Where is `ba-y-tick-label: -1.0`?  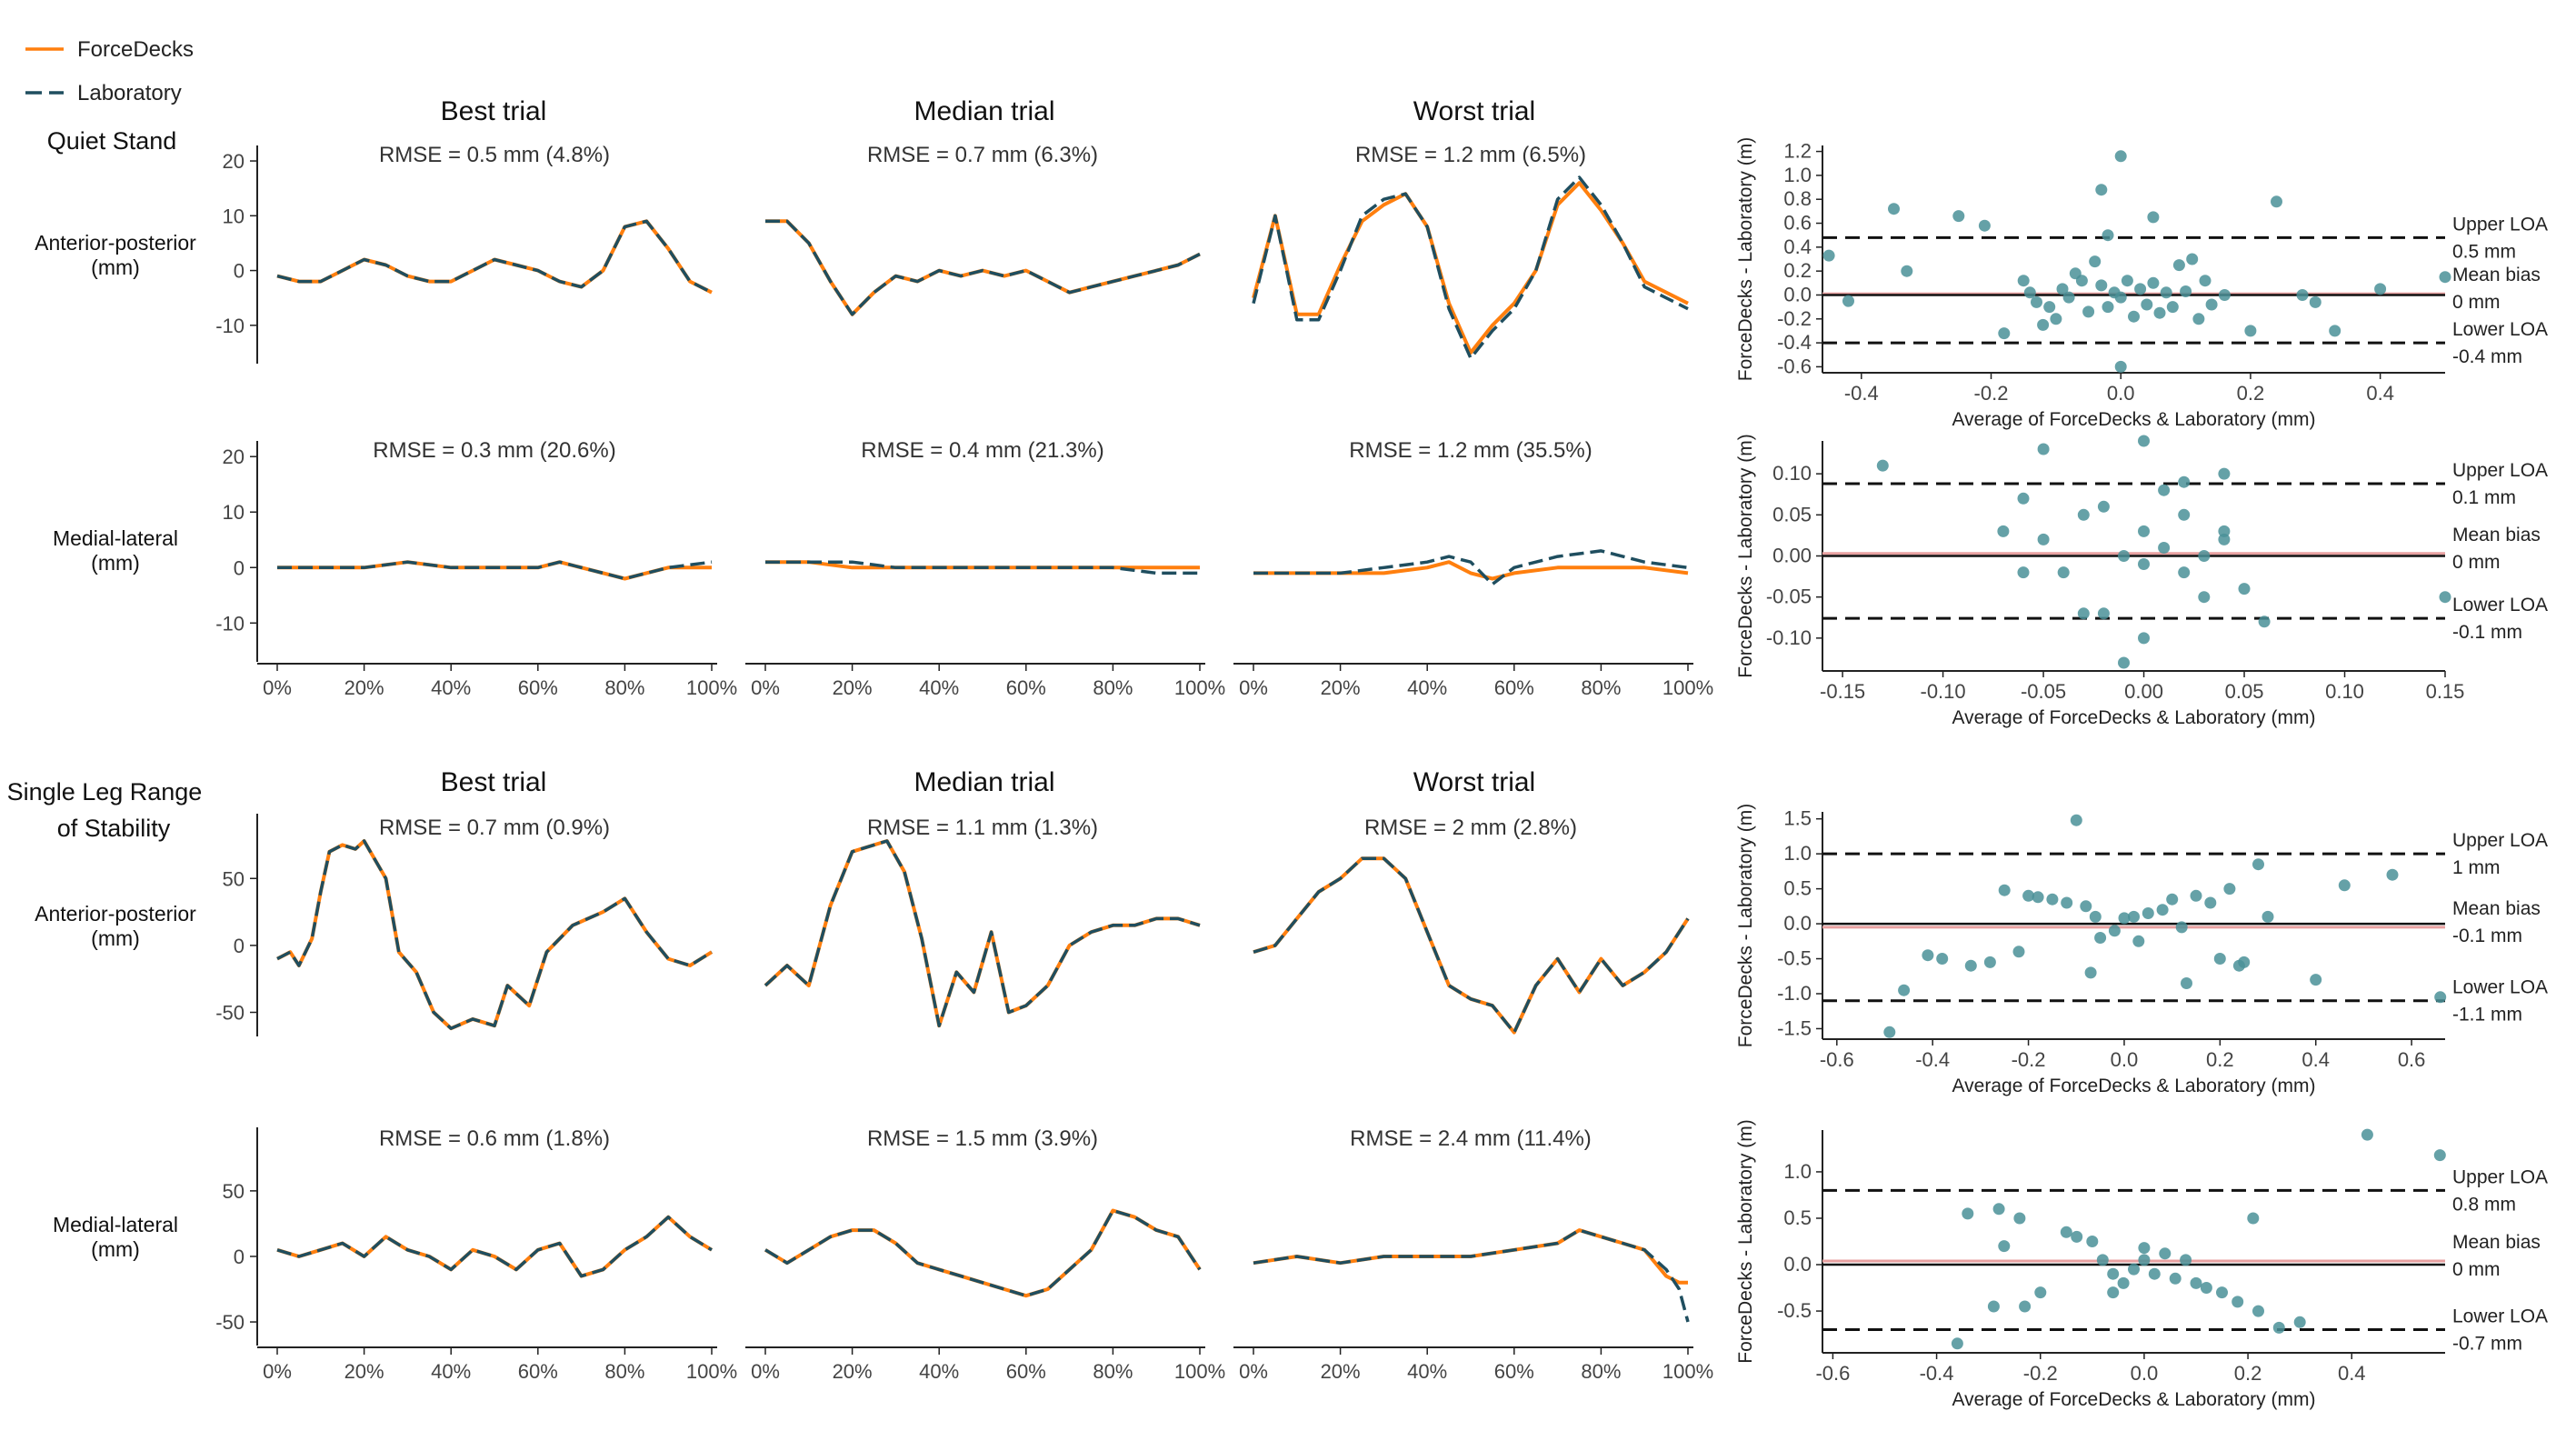 ba-y-tick-label: -1.0 is located at coordinates (1794, 993).